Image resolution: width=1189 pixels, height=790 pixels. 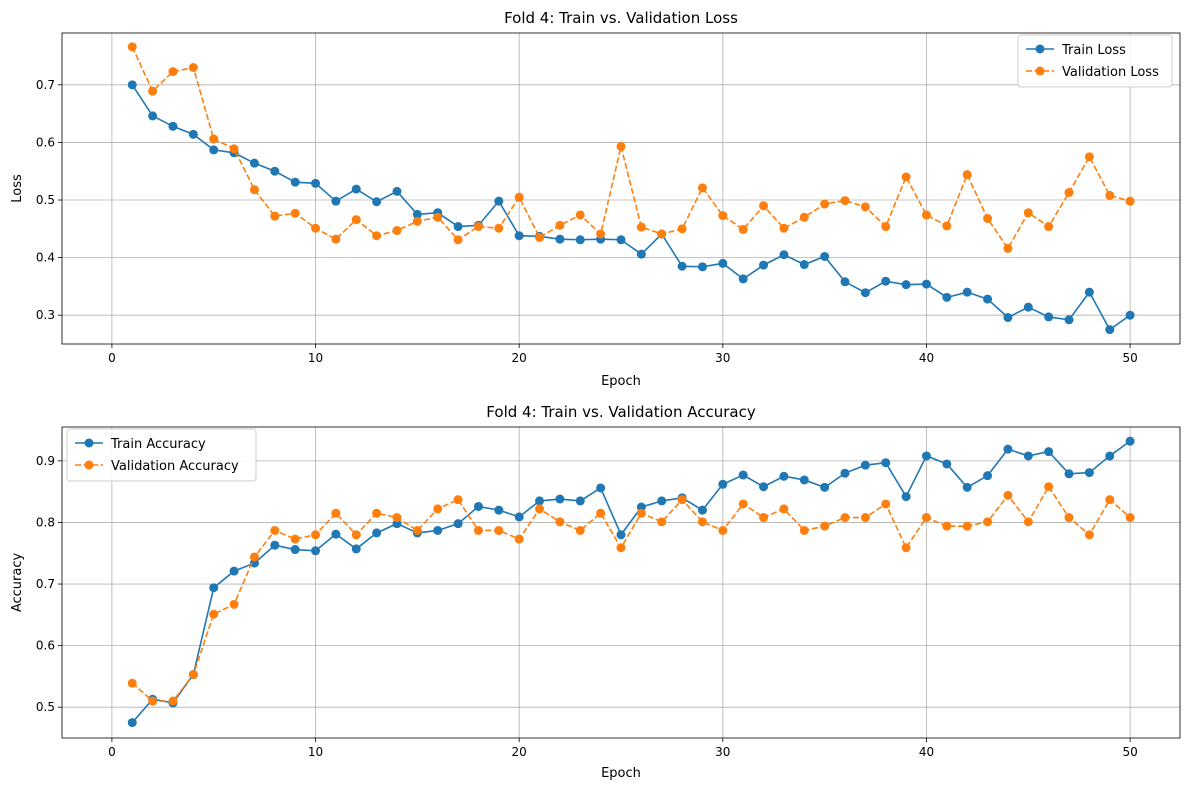 What do you see at coordinates (1040, 71) in the screenshot?
I see `legend-swatch-marker` at bounding box center [1040, 71].